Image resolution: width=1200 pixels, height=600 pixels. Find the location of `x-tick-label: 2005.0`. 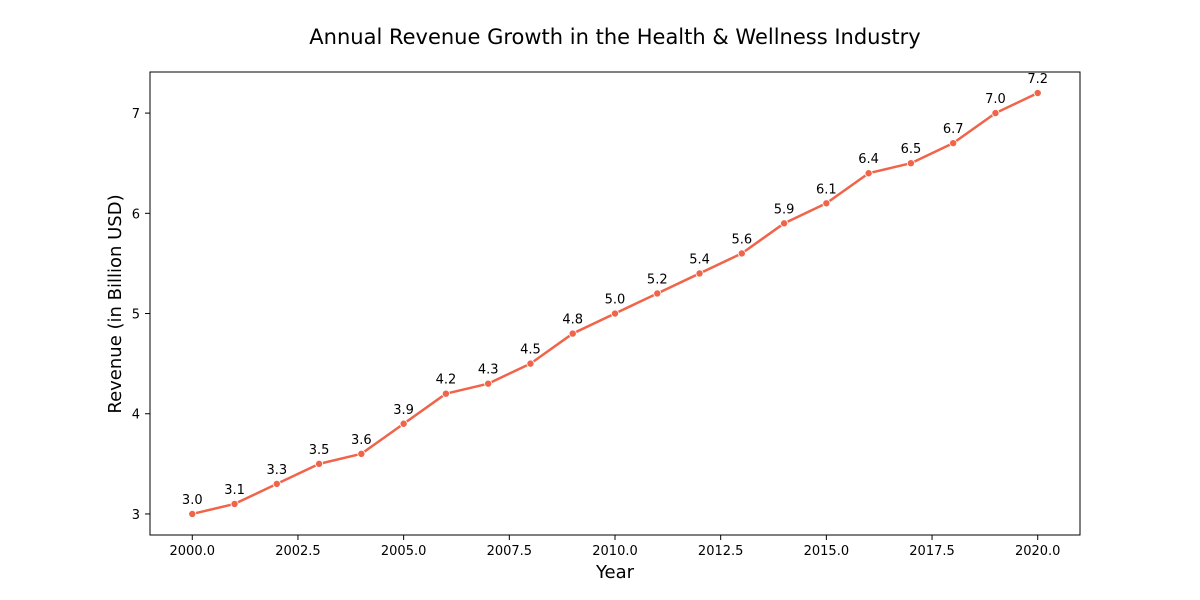

x-tick-label: 2005.0 is located at coordinates (404, 551).